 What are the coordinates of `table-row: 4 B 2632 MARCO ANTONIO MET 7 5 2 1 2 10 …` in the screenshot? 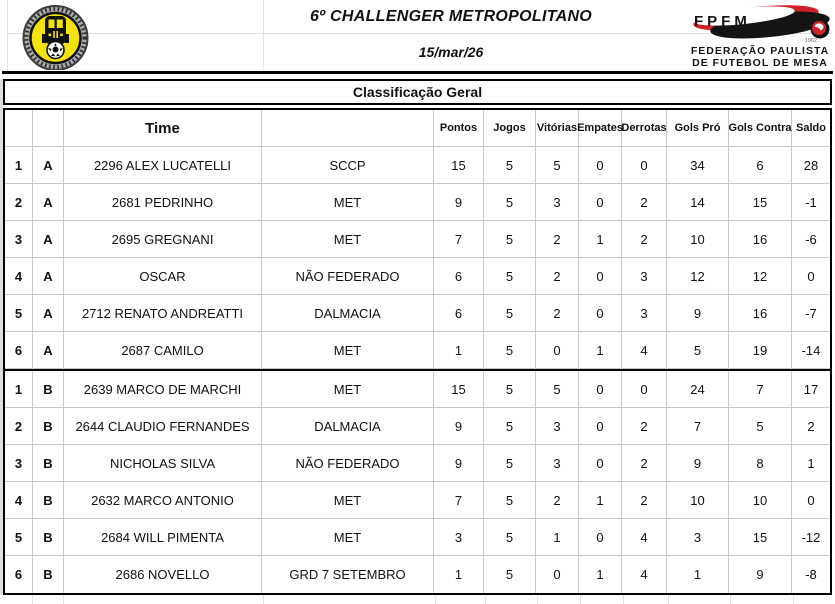 It's located at (417, 500).